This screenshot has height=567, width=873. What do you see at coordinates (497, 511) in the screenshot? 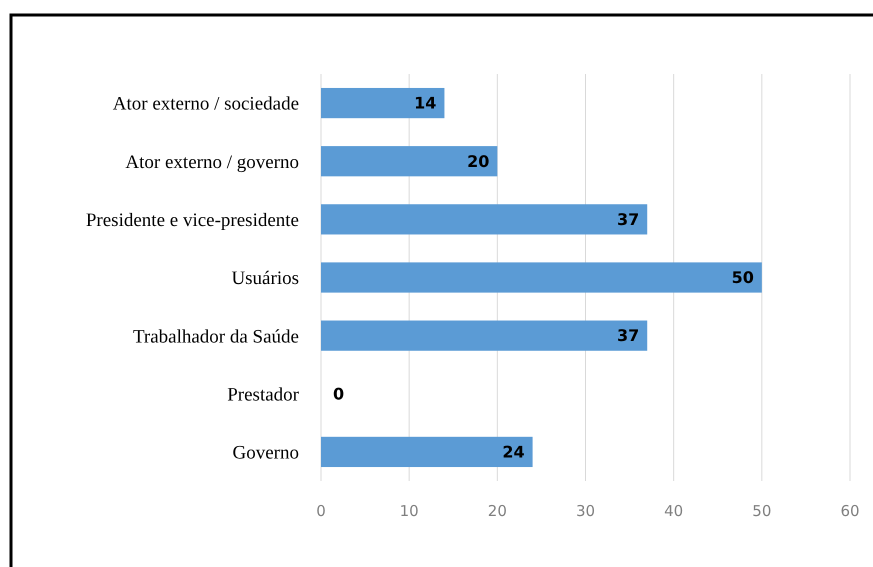
I see `x-tick-label: 20` at bounding box center [497, 511].